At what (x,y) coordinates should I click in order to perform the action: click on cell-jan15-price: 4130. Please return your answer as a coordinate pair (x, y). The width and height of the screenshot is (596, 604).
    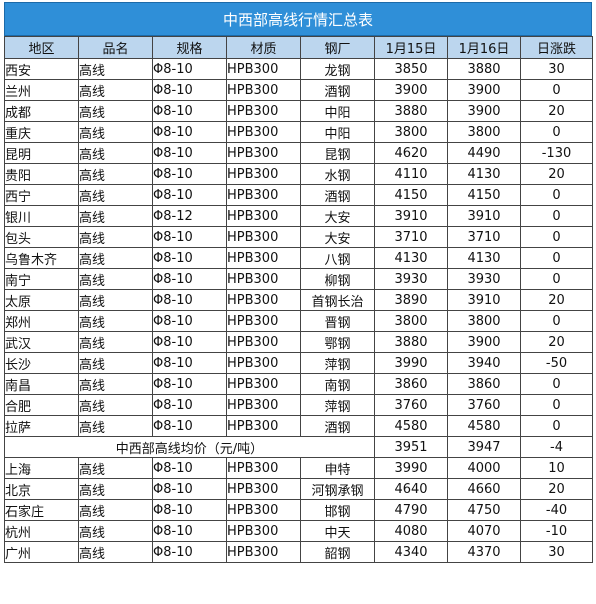
    Looking at the image, I should click on (411, 258).